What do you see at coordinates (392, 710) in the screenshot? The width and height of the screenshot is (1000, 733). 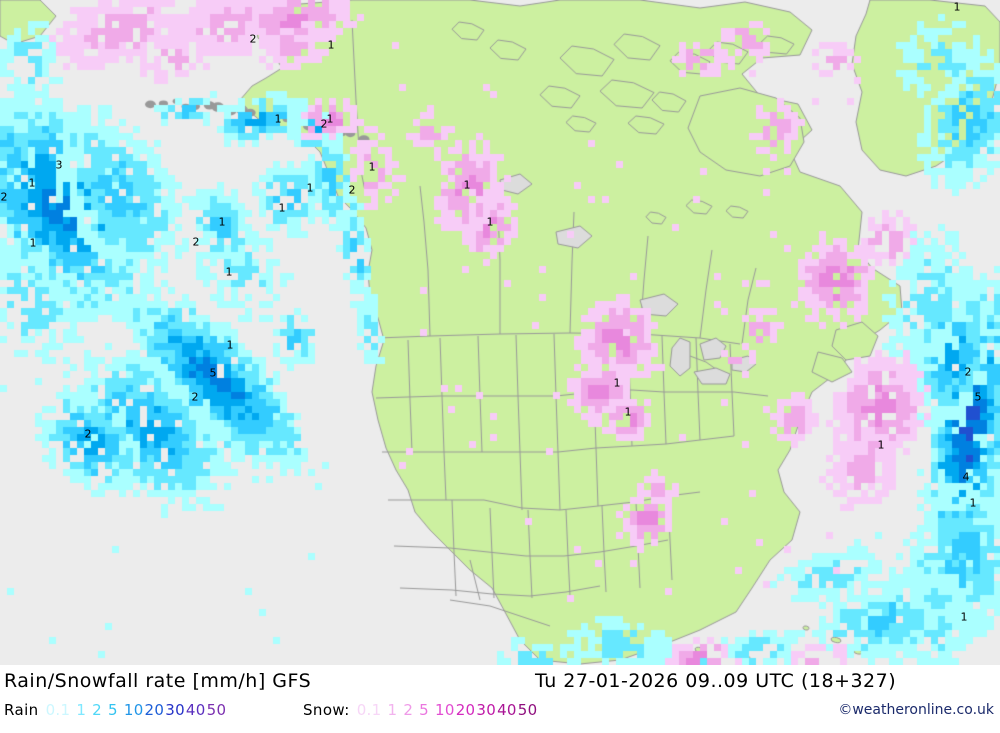 I see `legend-snow-tick-1: 1` at bounding box center [392, 710].